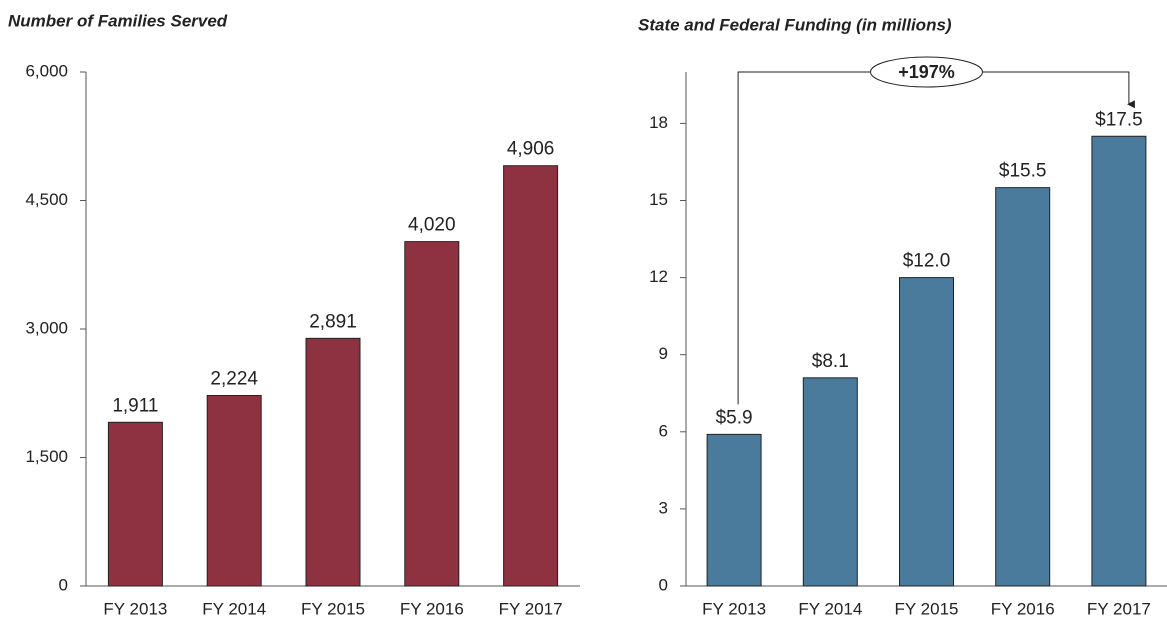 This screenshot has width=1167, height=621. I want to click on value-label: 1,911, so click(135, 405).